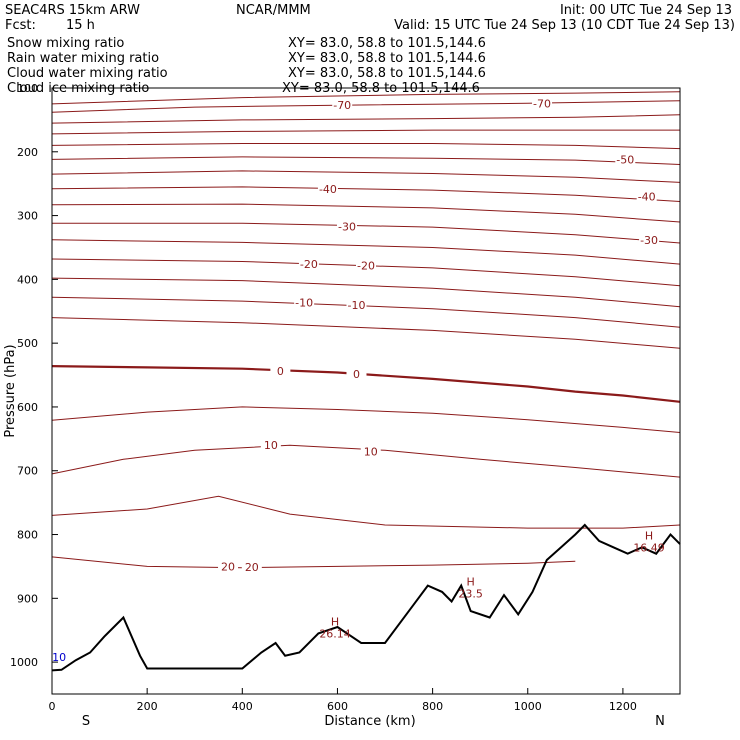  What do you see at coordinates (83, 58) in the screenshot?
I see `field-name: Rain water mixing ratio` at bounding box center [83, 58].